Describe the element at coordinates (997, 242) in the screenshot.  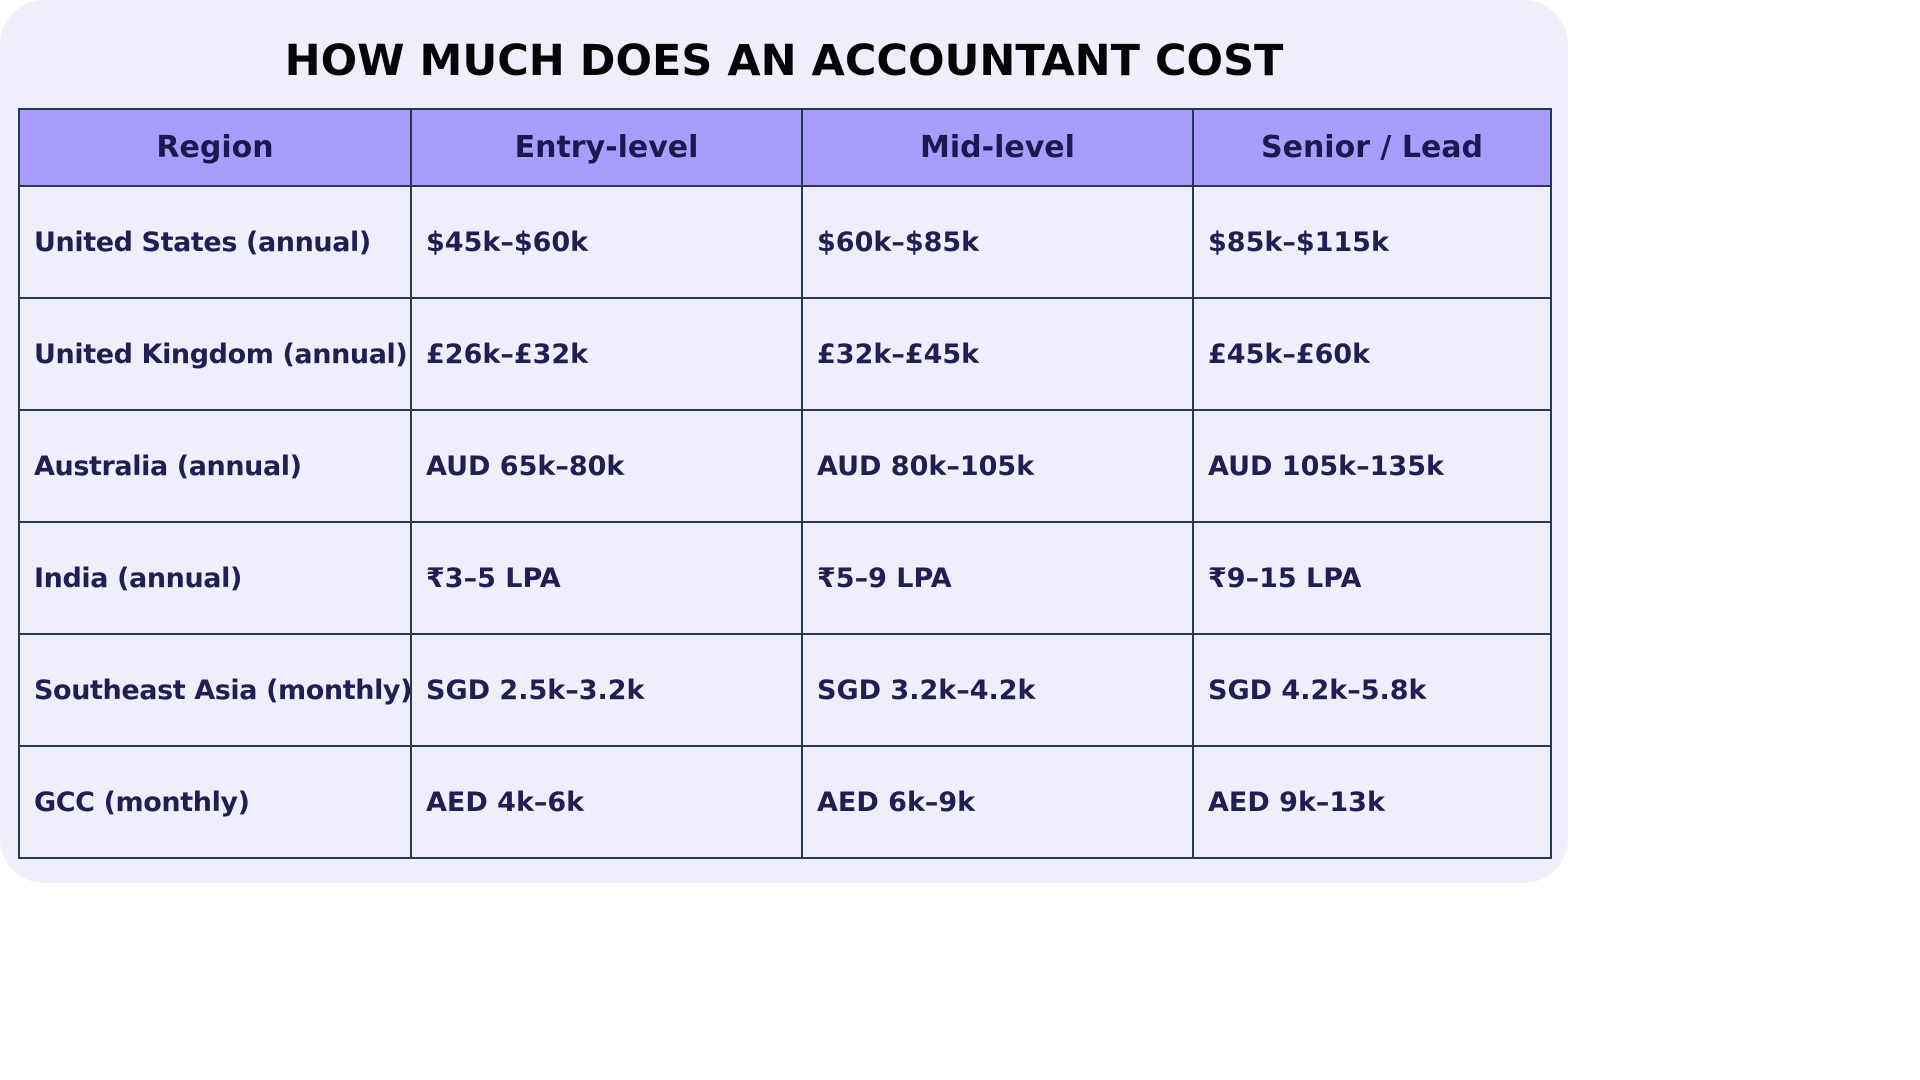
I see `mid-level-cell: $60k–$85k` at that location.